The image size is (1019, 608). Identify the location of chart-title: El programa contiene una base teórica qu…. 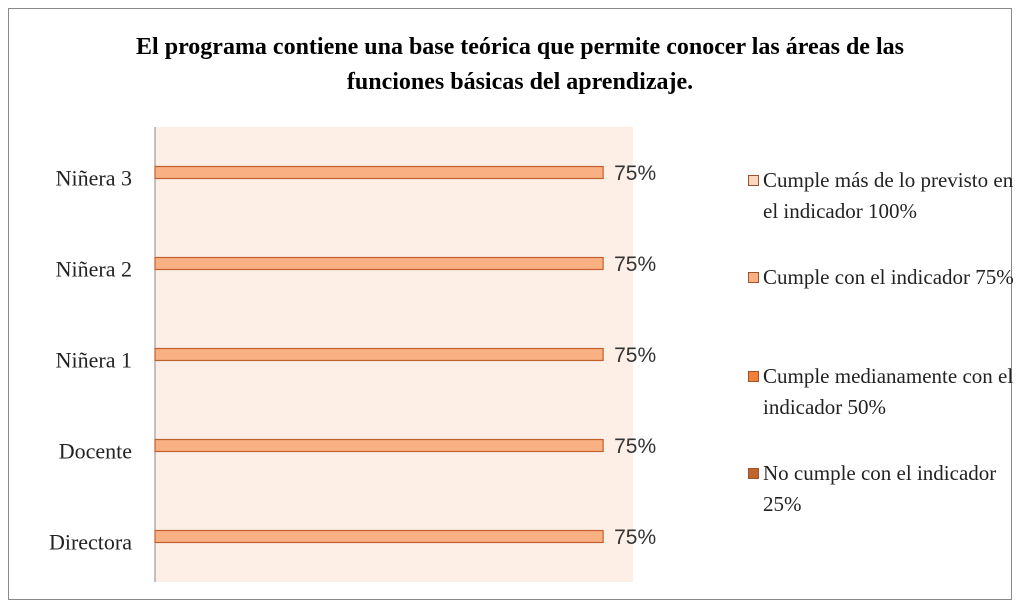
(520, 64).